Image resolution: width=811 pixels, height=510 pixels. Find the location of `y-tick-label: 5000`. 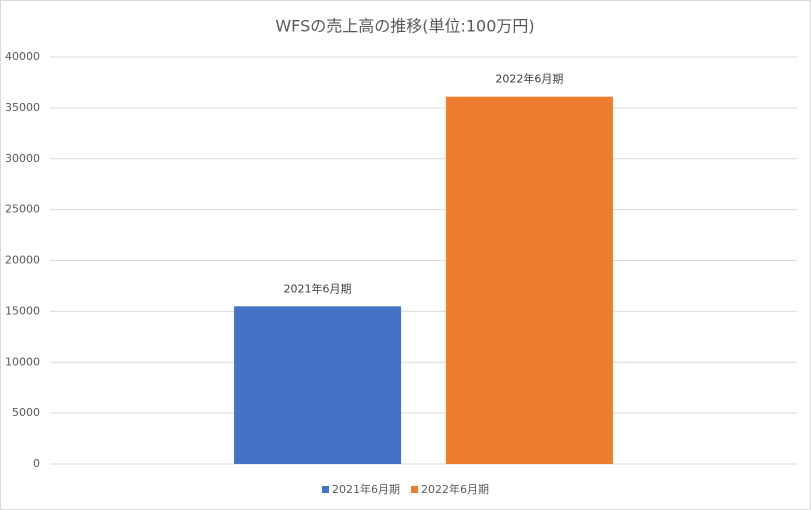

y-tick-label: 5000 is located at coordinates (26, 412).